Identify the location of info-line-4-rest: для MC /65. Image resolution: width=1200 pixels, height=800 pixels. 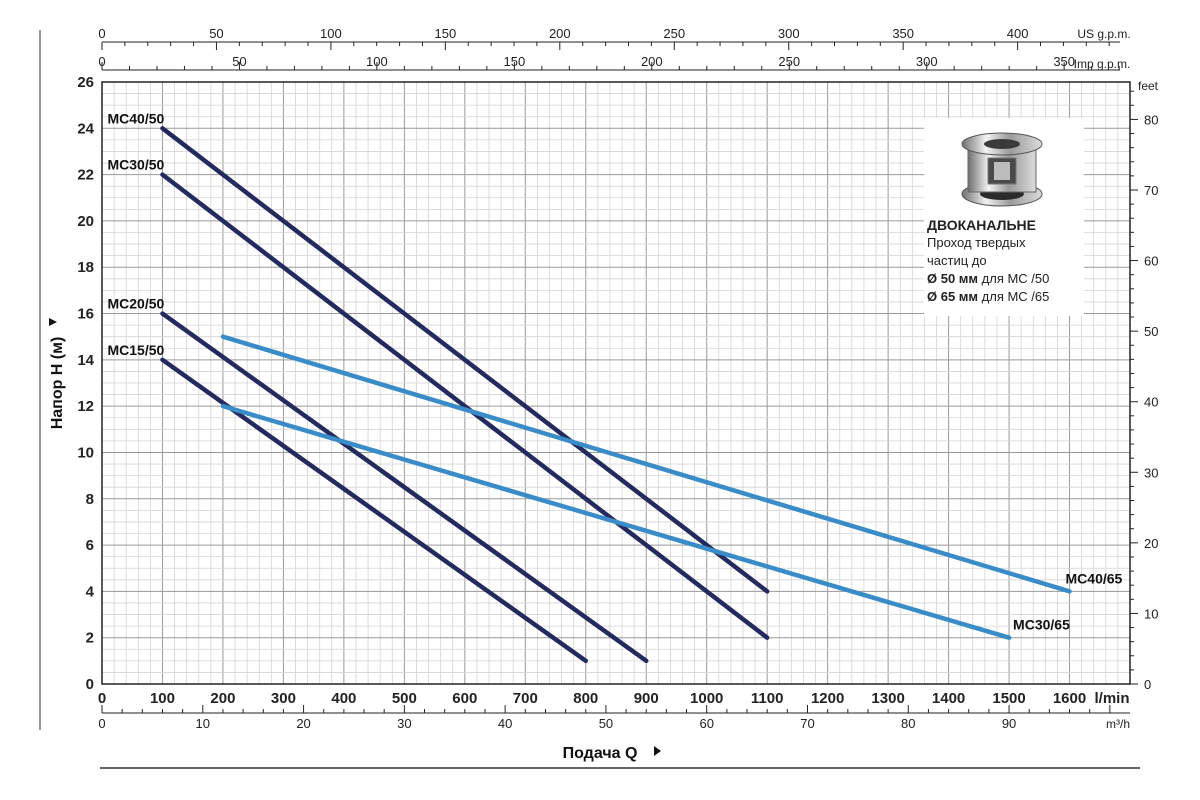
(1014, 296).